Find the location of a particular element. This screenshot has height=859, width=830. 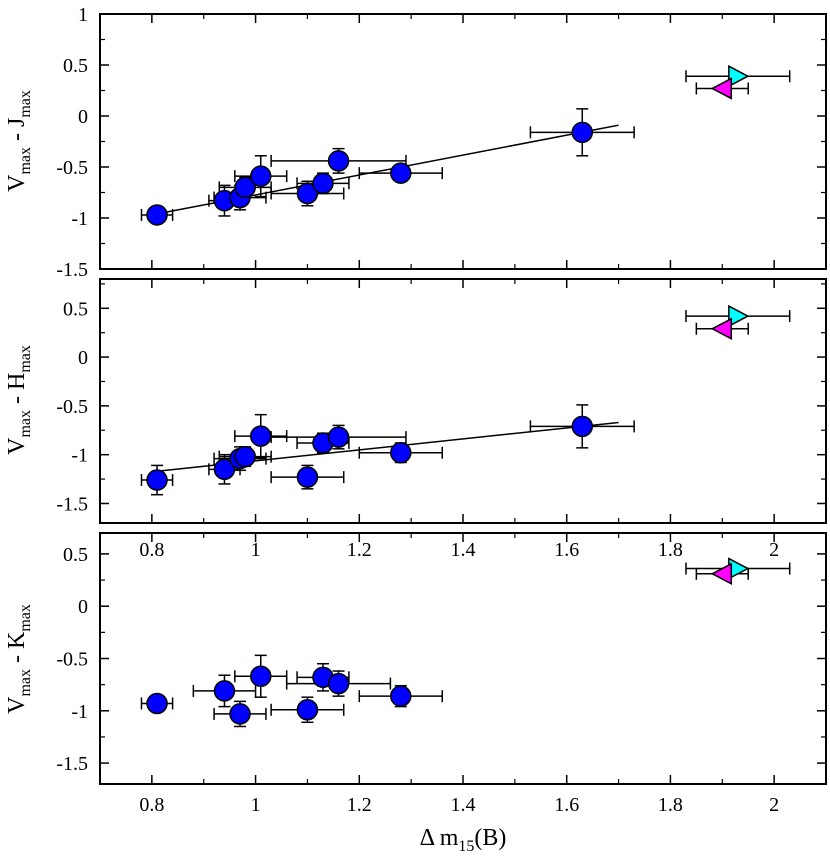

x-tick-label-top: 1 is located at coordinates (256, 550).